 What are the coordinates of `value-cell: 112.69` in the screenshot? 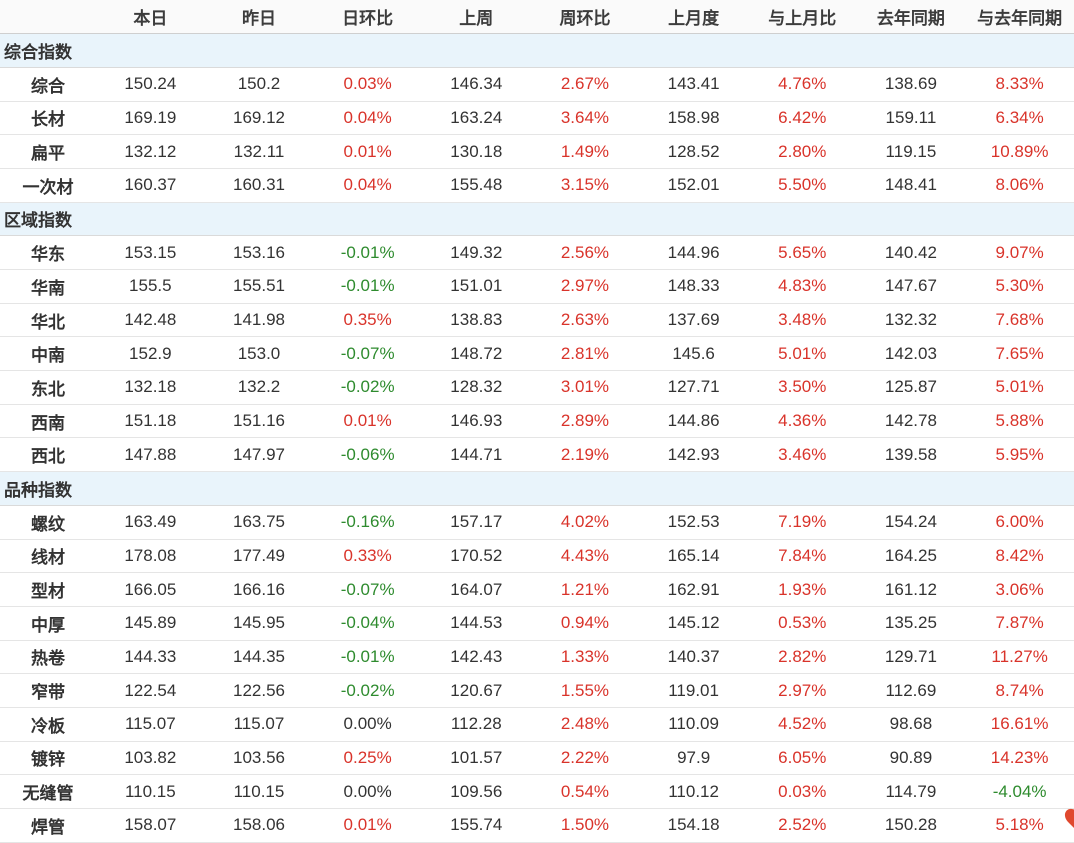 It's located at (911, 690).